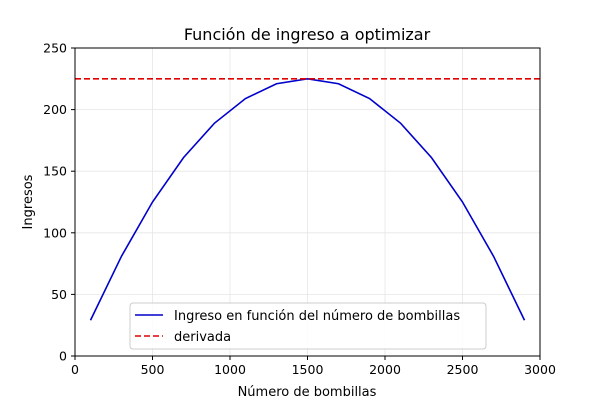 The image size is (600, 400). Describe the element at coordinates (75, 369) in the screenshot. I see `x-tick-label: 0` at that location.